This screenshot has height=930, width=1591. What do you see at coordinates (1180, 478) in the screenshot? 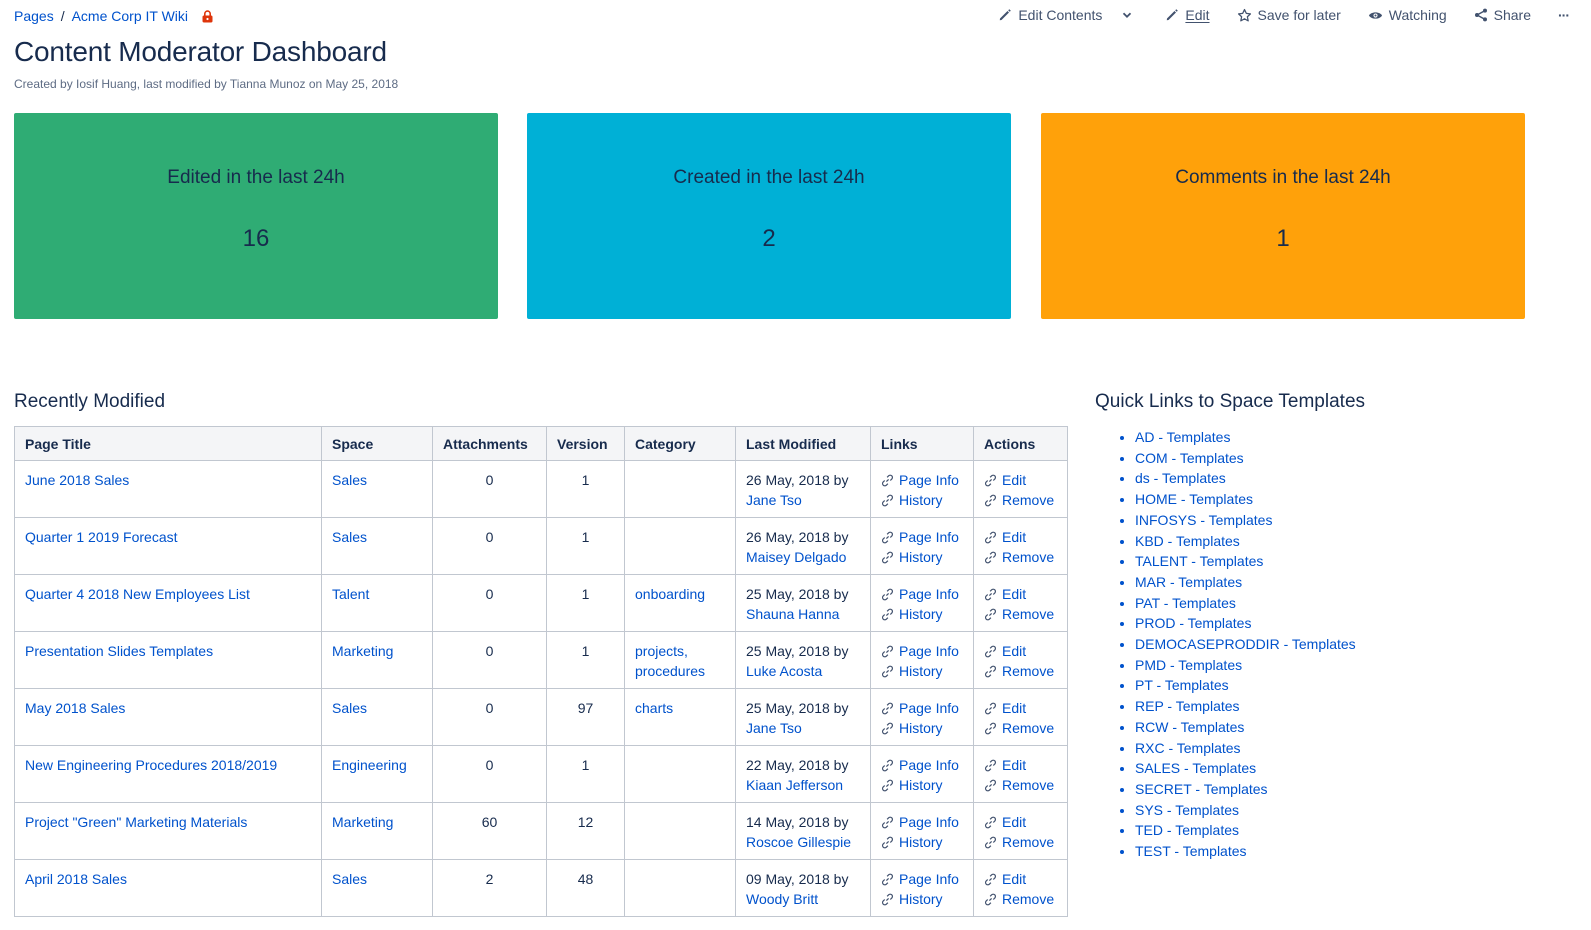
I see `space-template-link: ds - Templates` at bounding box center [1180, 478].